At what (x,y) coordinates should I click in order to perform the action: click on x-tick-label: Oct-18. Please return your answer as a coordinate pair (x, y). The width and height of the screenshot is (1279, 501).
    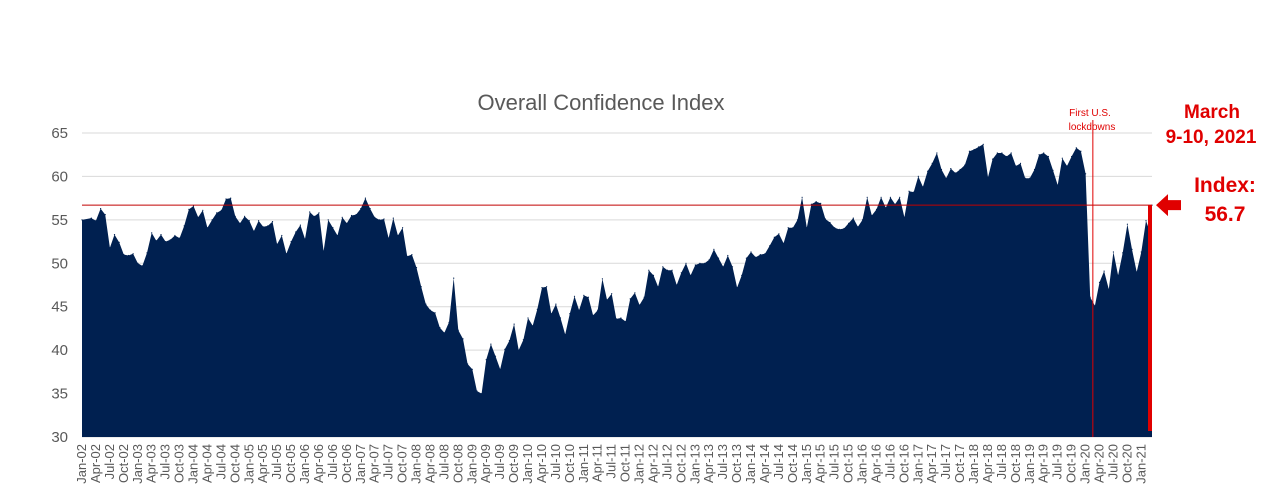
    Looking at the image, I should click on (1015, 463).